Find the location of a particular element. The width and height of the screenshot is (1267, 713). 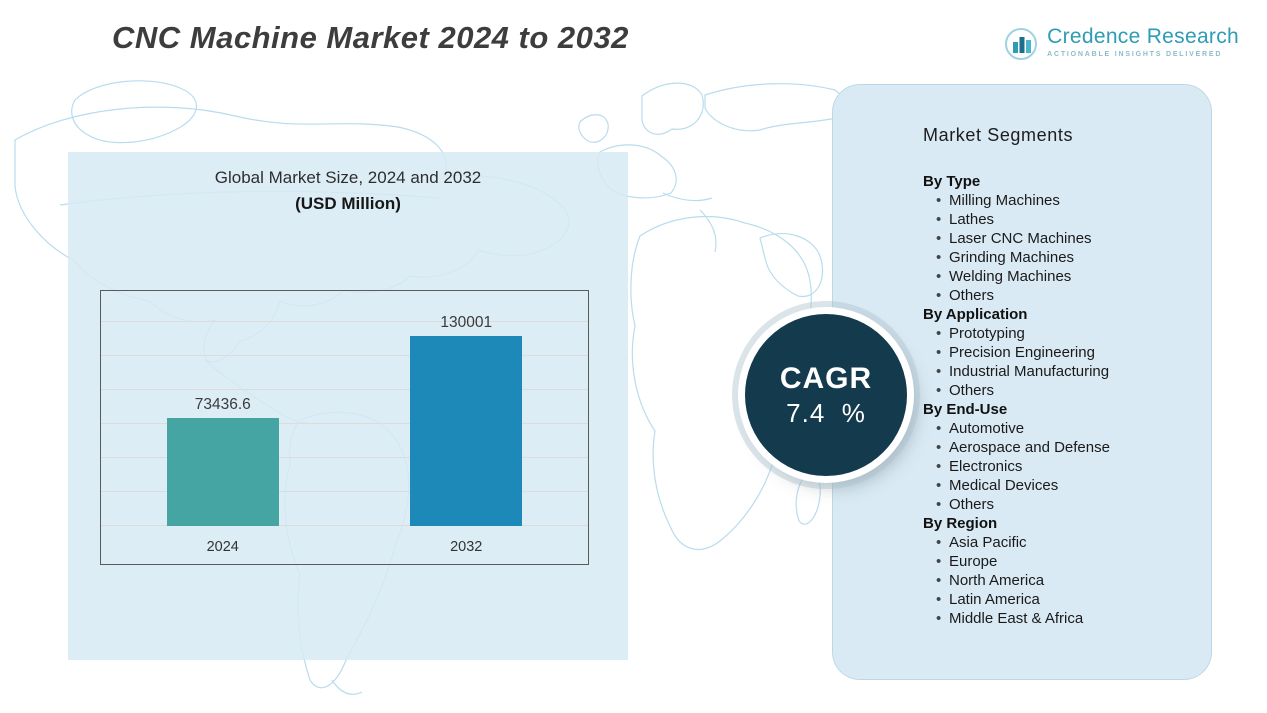

segment-item: • Precision Engineering is located at coordinates (1057, 352).